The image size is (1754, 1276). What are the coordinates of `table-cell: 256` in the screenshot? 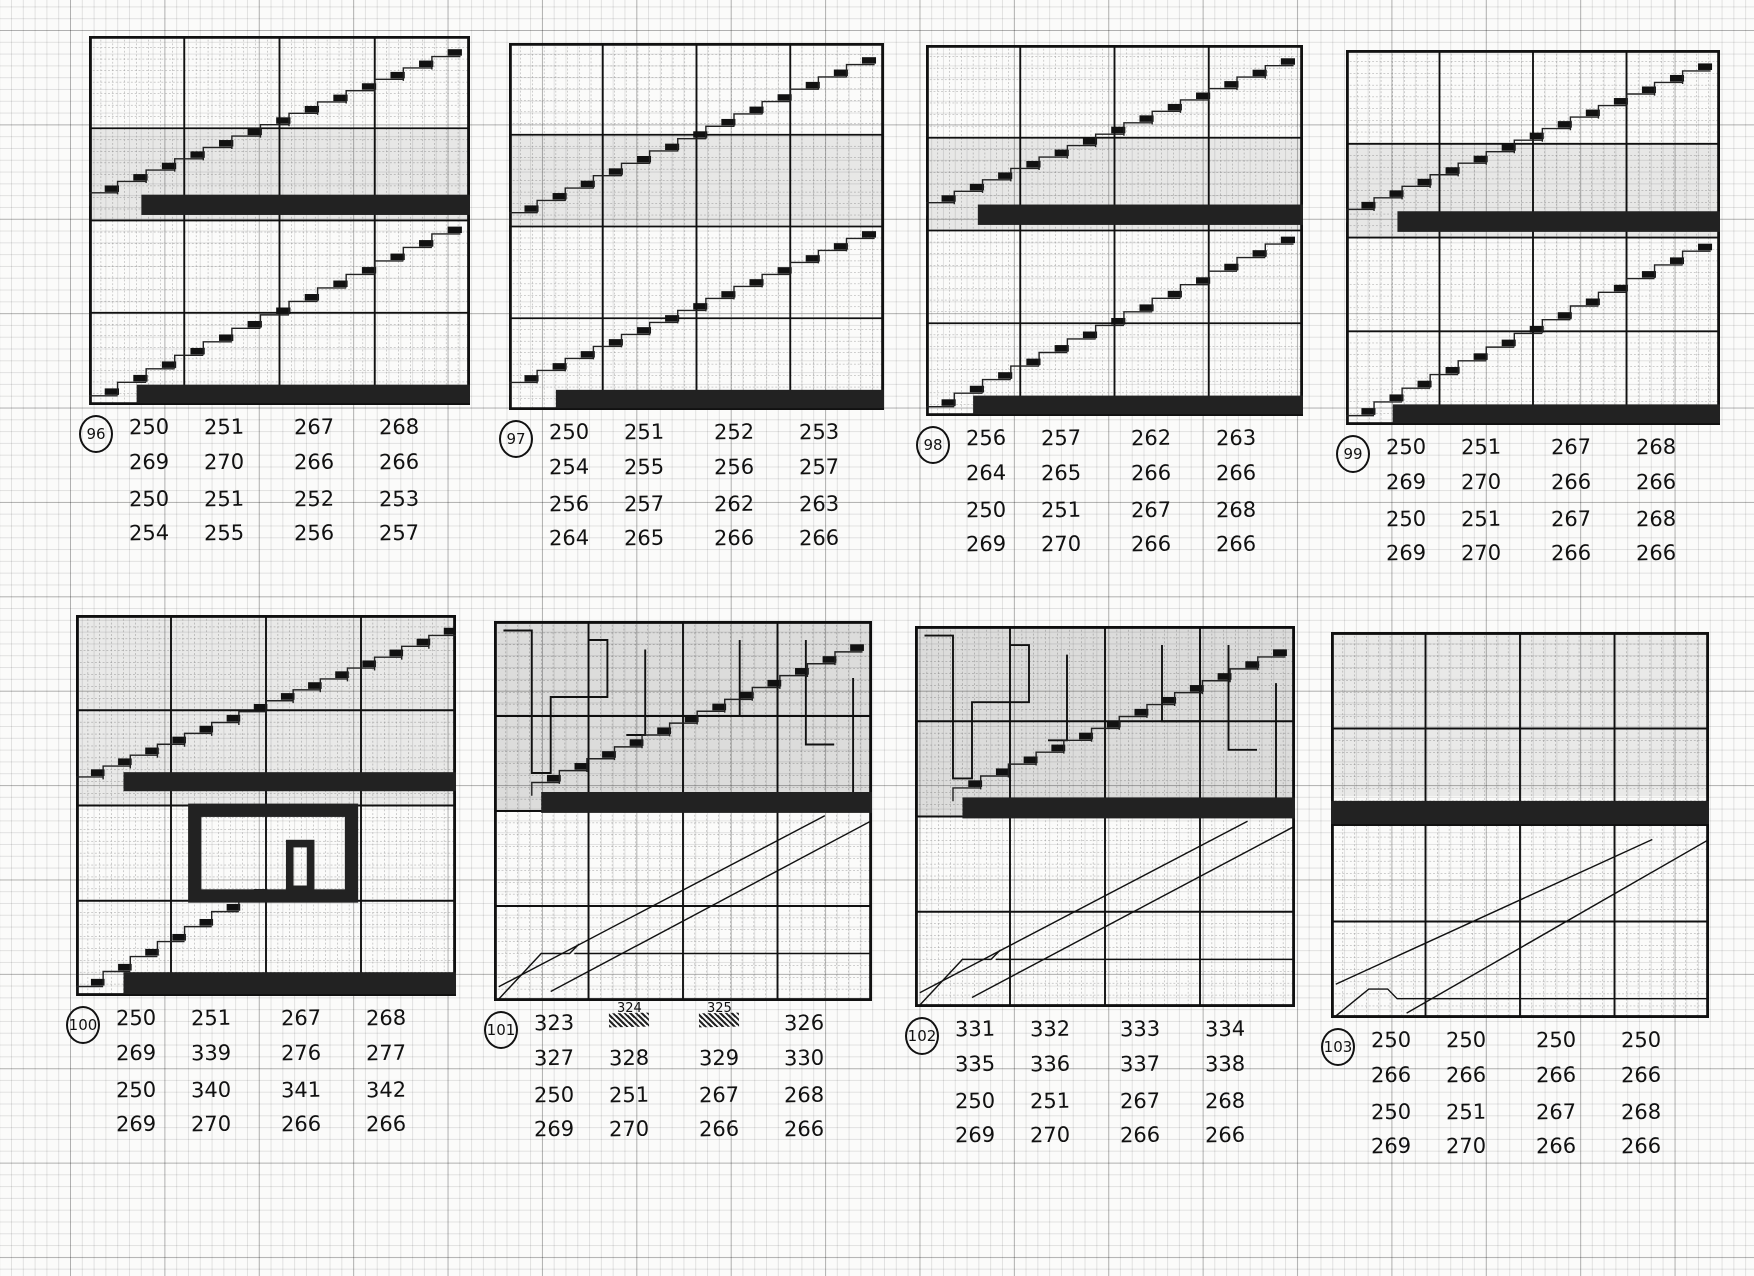 It's located at (314, 533).